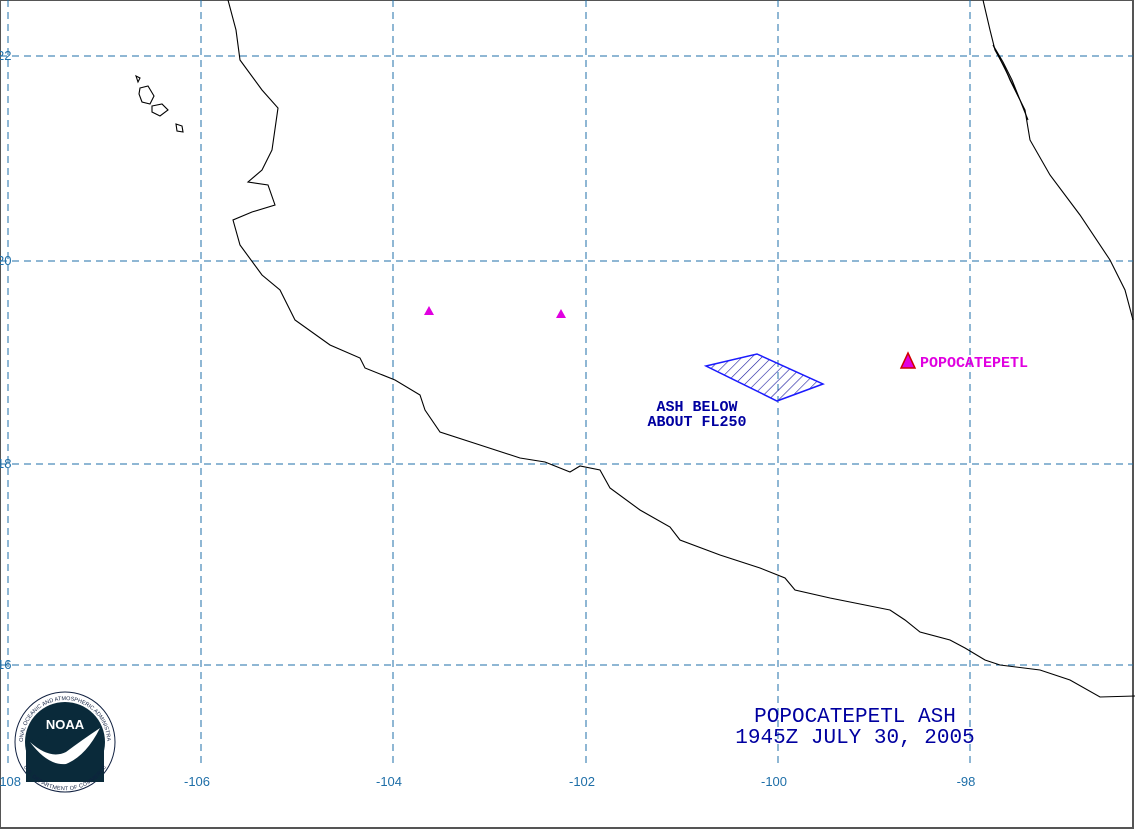  Describe the element at coordinates (854, 738) in the screenshot. I see `map-title: 1945Z JULY 30, 2005` at that location.